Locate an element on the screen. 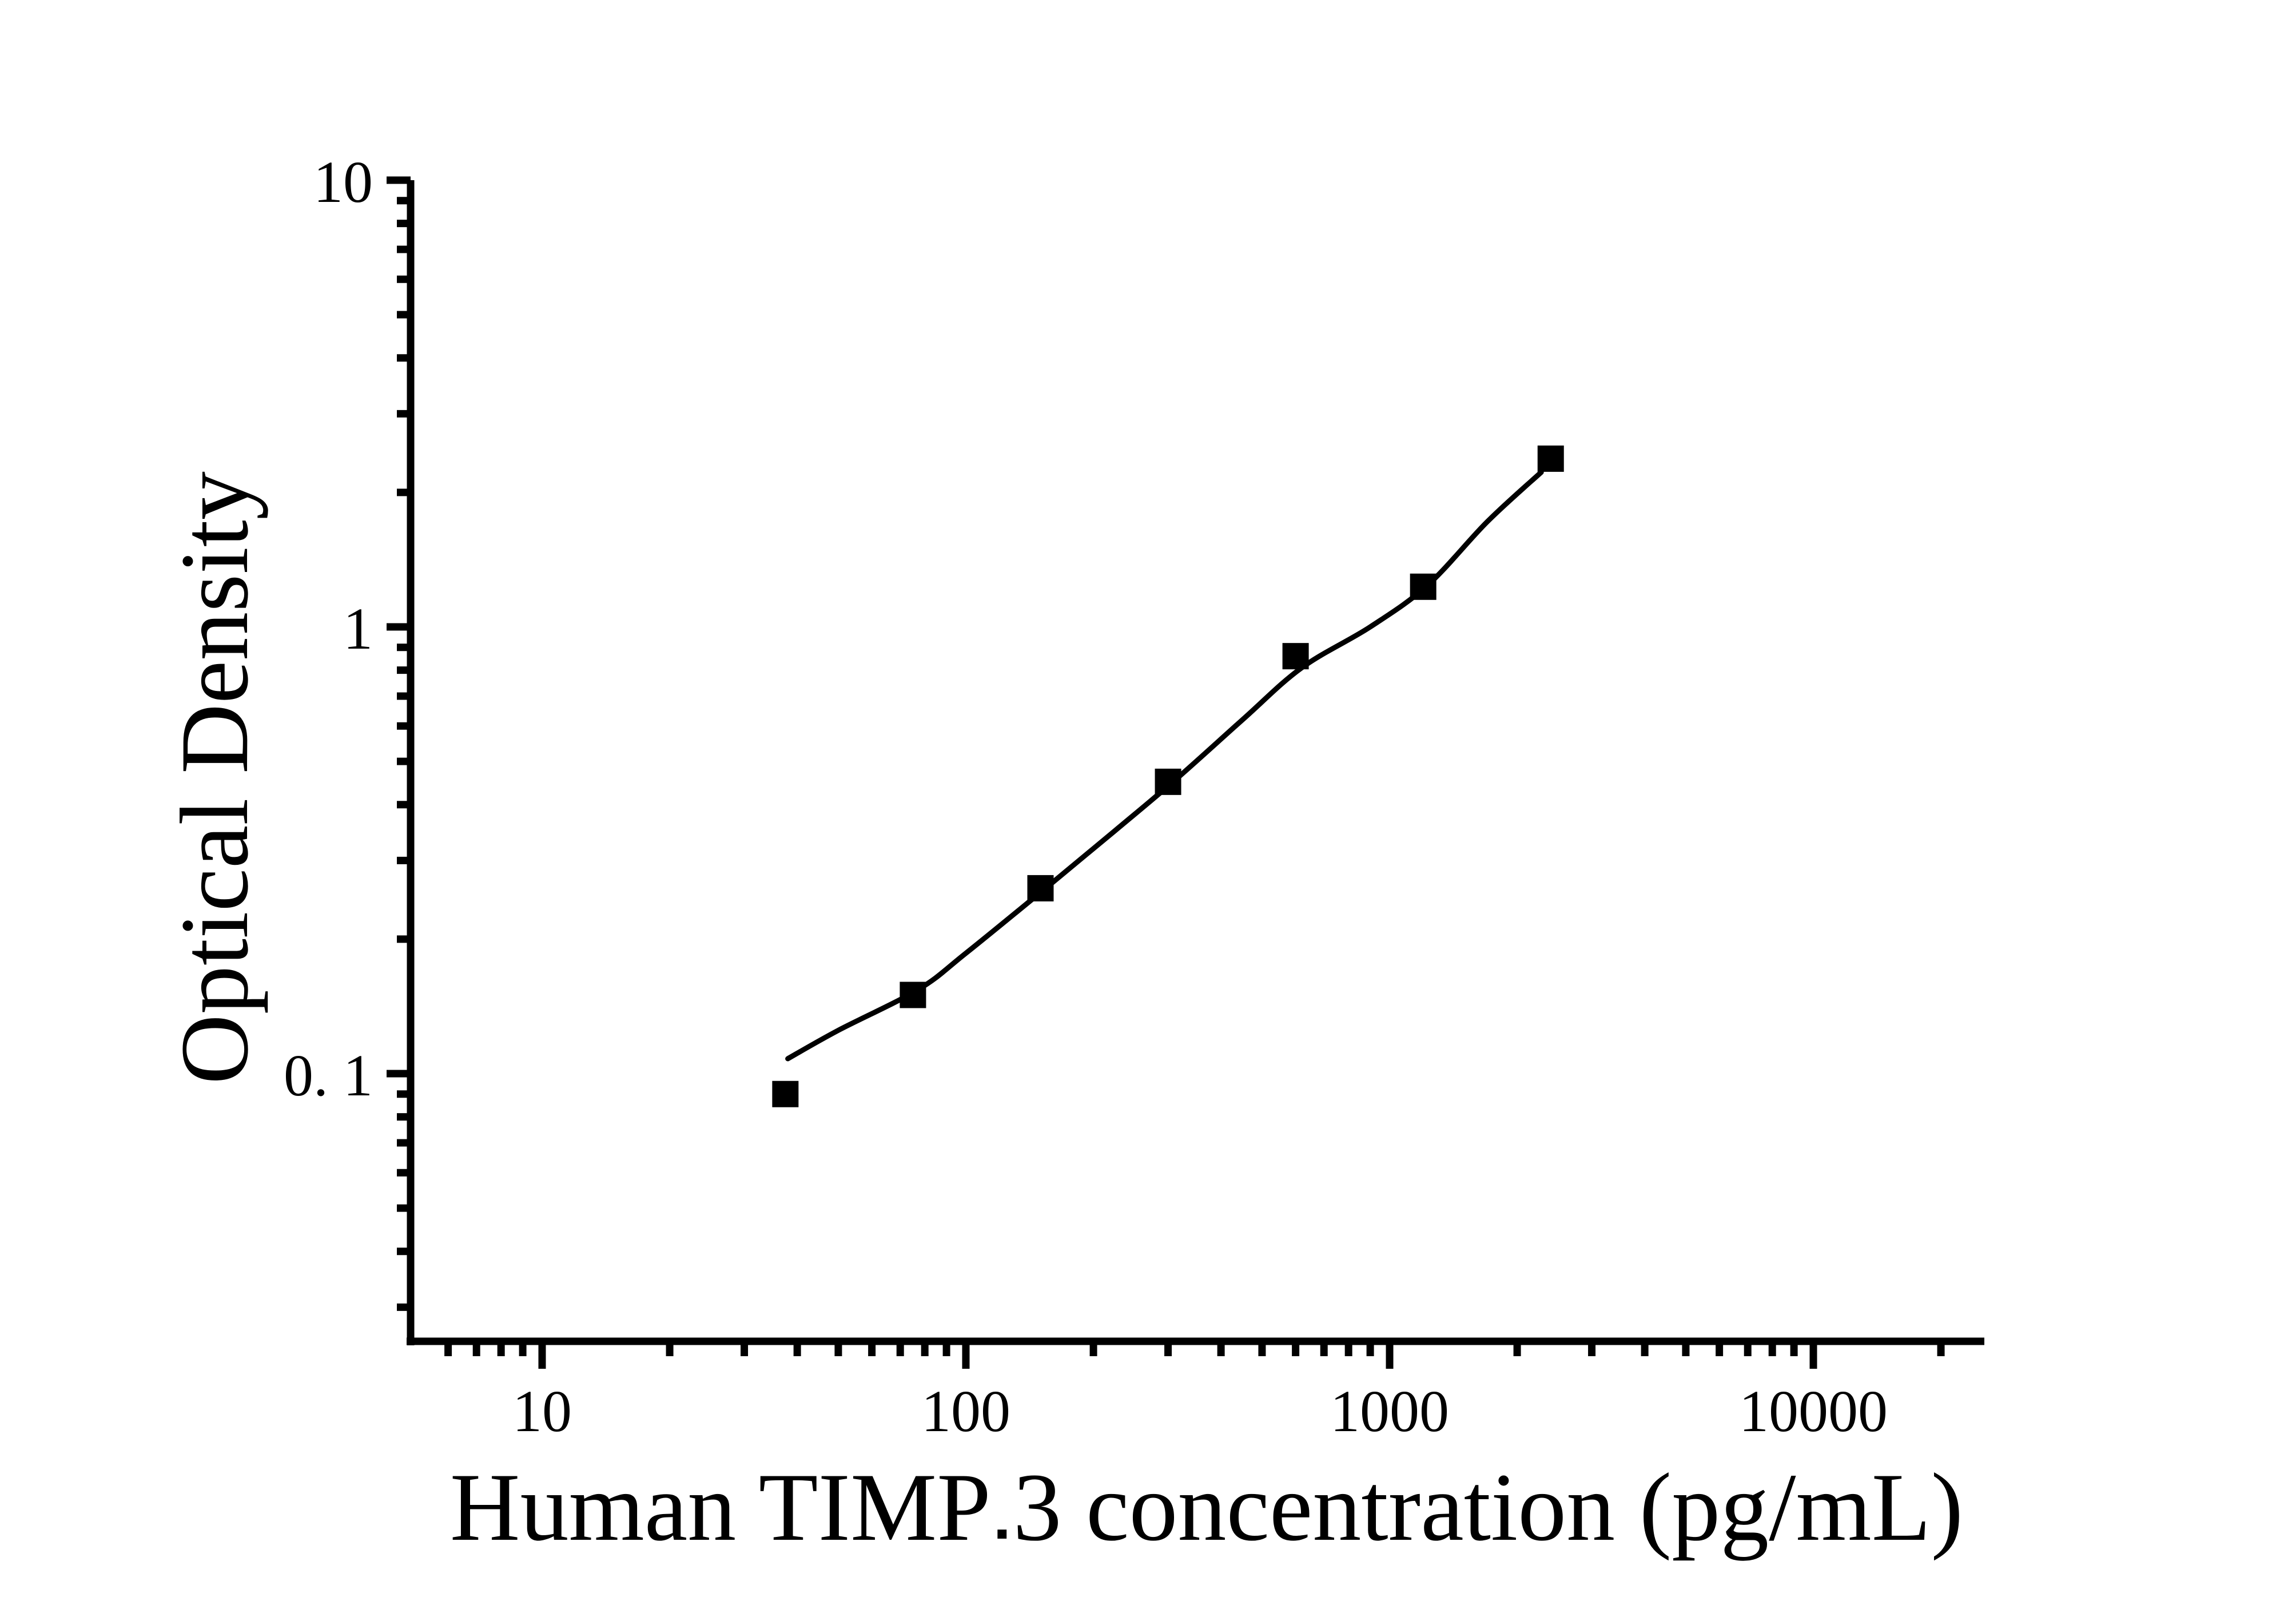 This screenshot has height=1605, width=2296. x-axis-title-text: Human TIMP is located at coordinates (721, 1507).